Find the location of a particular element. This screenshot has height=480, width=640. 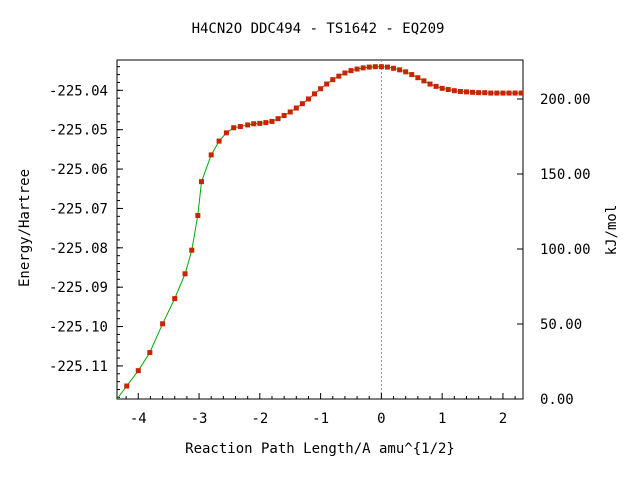

y2-axis-ticks: 0.00 50.00 100.00 150.00 200.00 is located at coordinates (554, 250).